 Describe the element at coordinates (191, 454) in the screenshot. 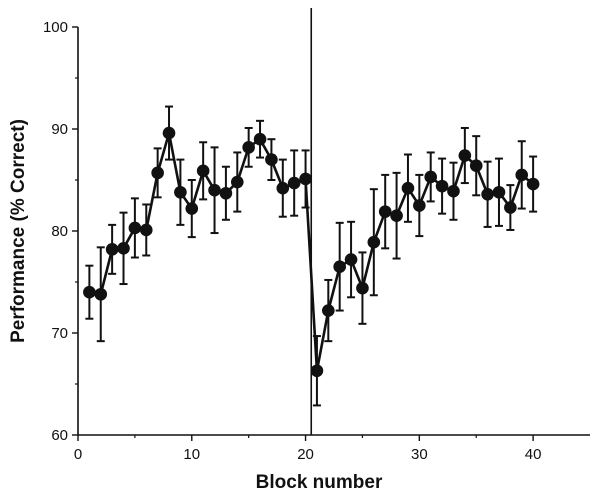

I see `x-tick-label: 10` at that location.